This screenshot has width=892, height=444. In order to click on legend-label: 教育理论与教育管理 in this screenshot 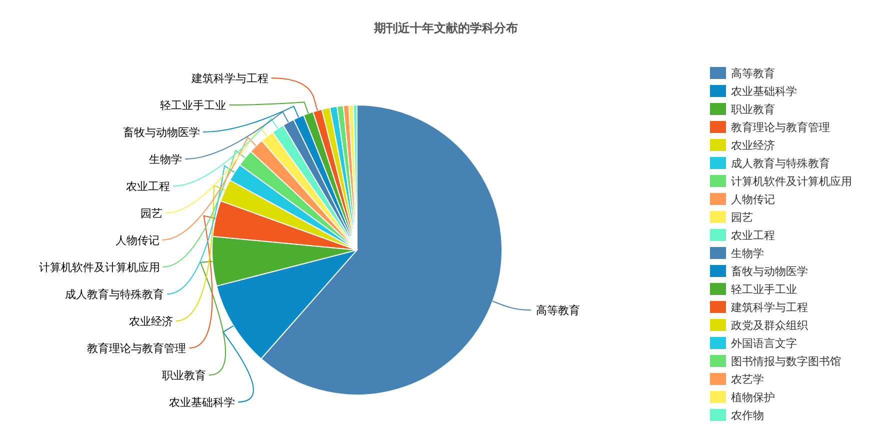, I will do `click(780, 127)`.